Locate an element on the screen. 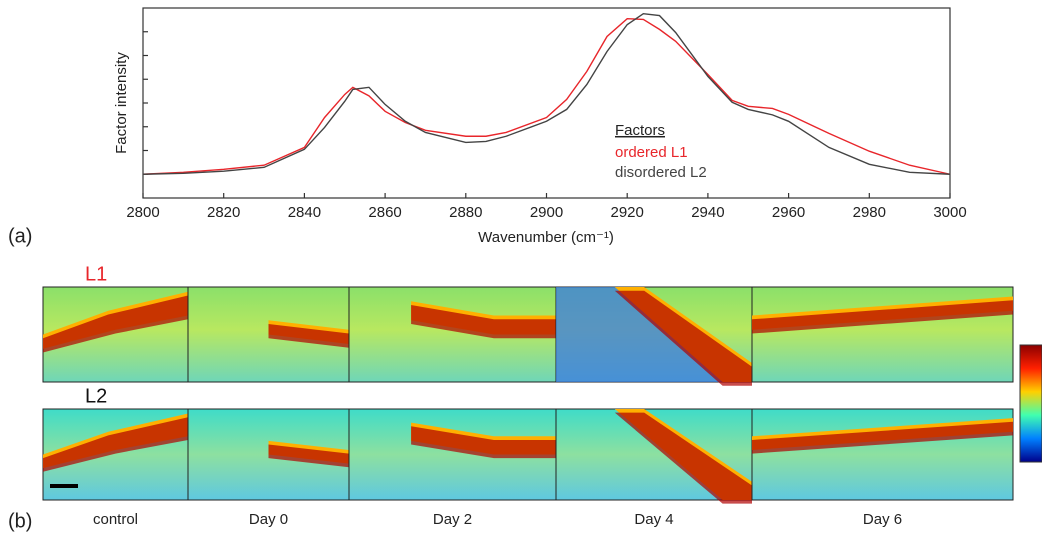 The height and width of the screenshot is (536, 1042). column-label: control is located at coordinates (115, 519).